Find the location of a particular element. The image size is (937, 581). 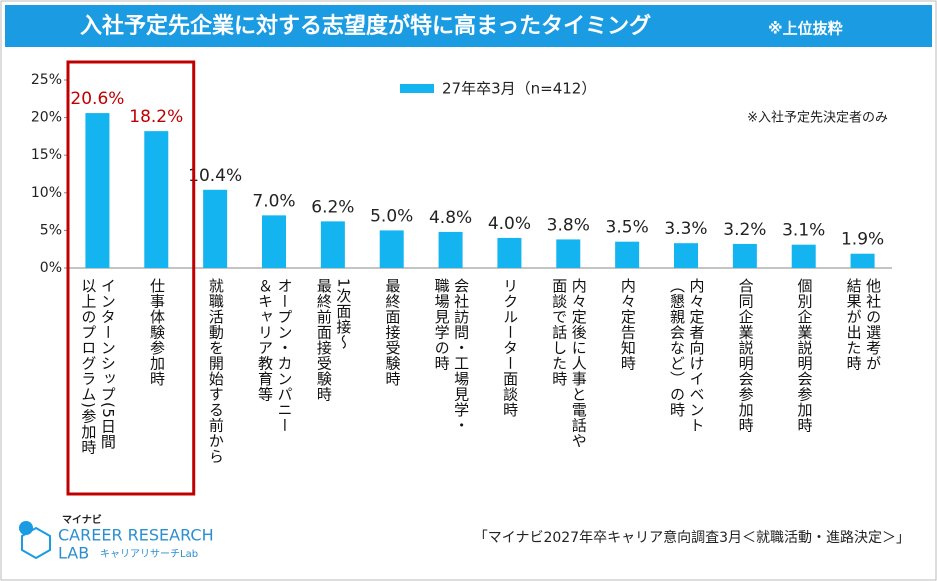

legend-label: 27年卒3月（n=412） is located at coordinates (519, 89).